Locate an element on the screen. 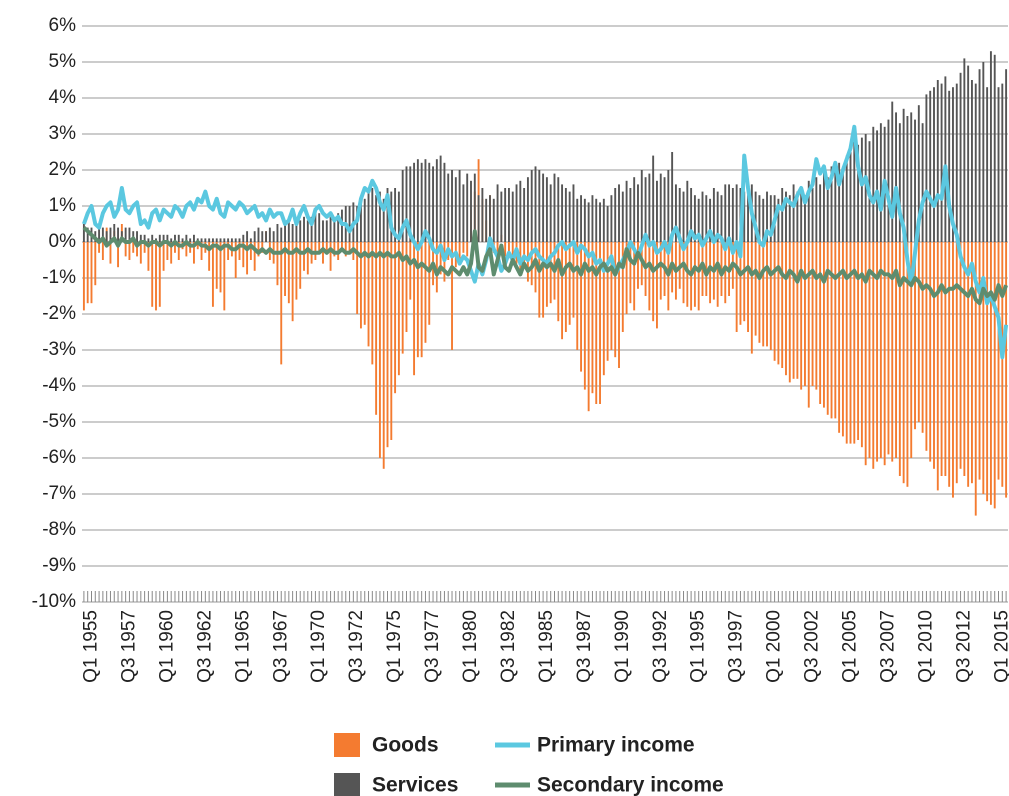 The width and height of the screenshot is (1009, 796). x-tick-label: Q1 2015 is located at coordinates (1000, 646).